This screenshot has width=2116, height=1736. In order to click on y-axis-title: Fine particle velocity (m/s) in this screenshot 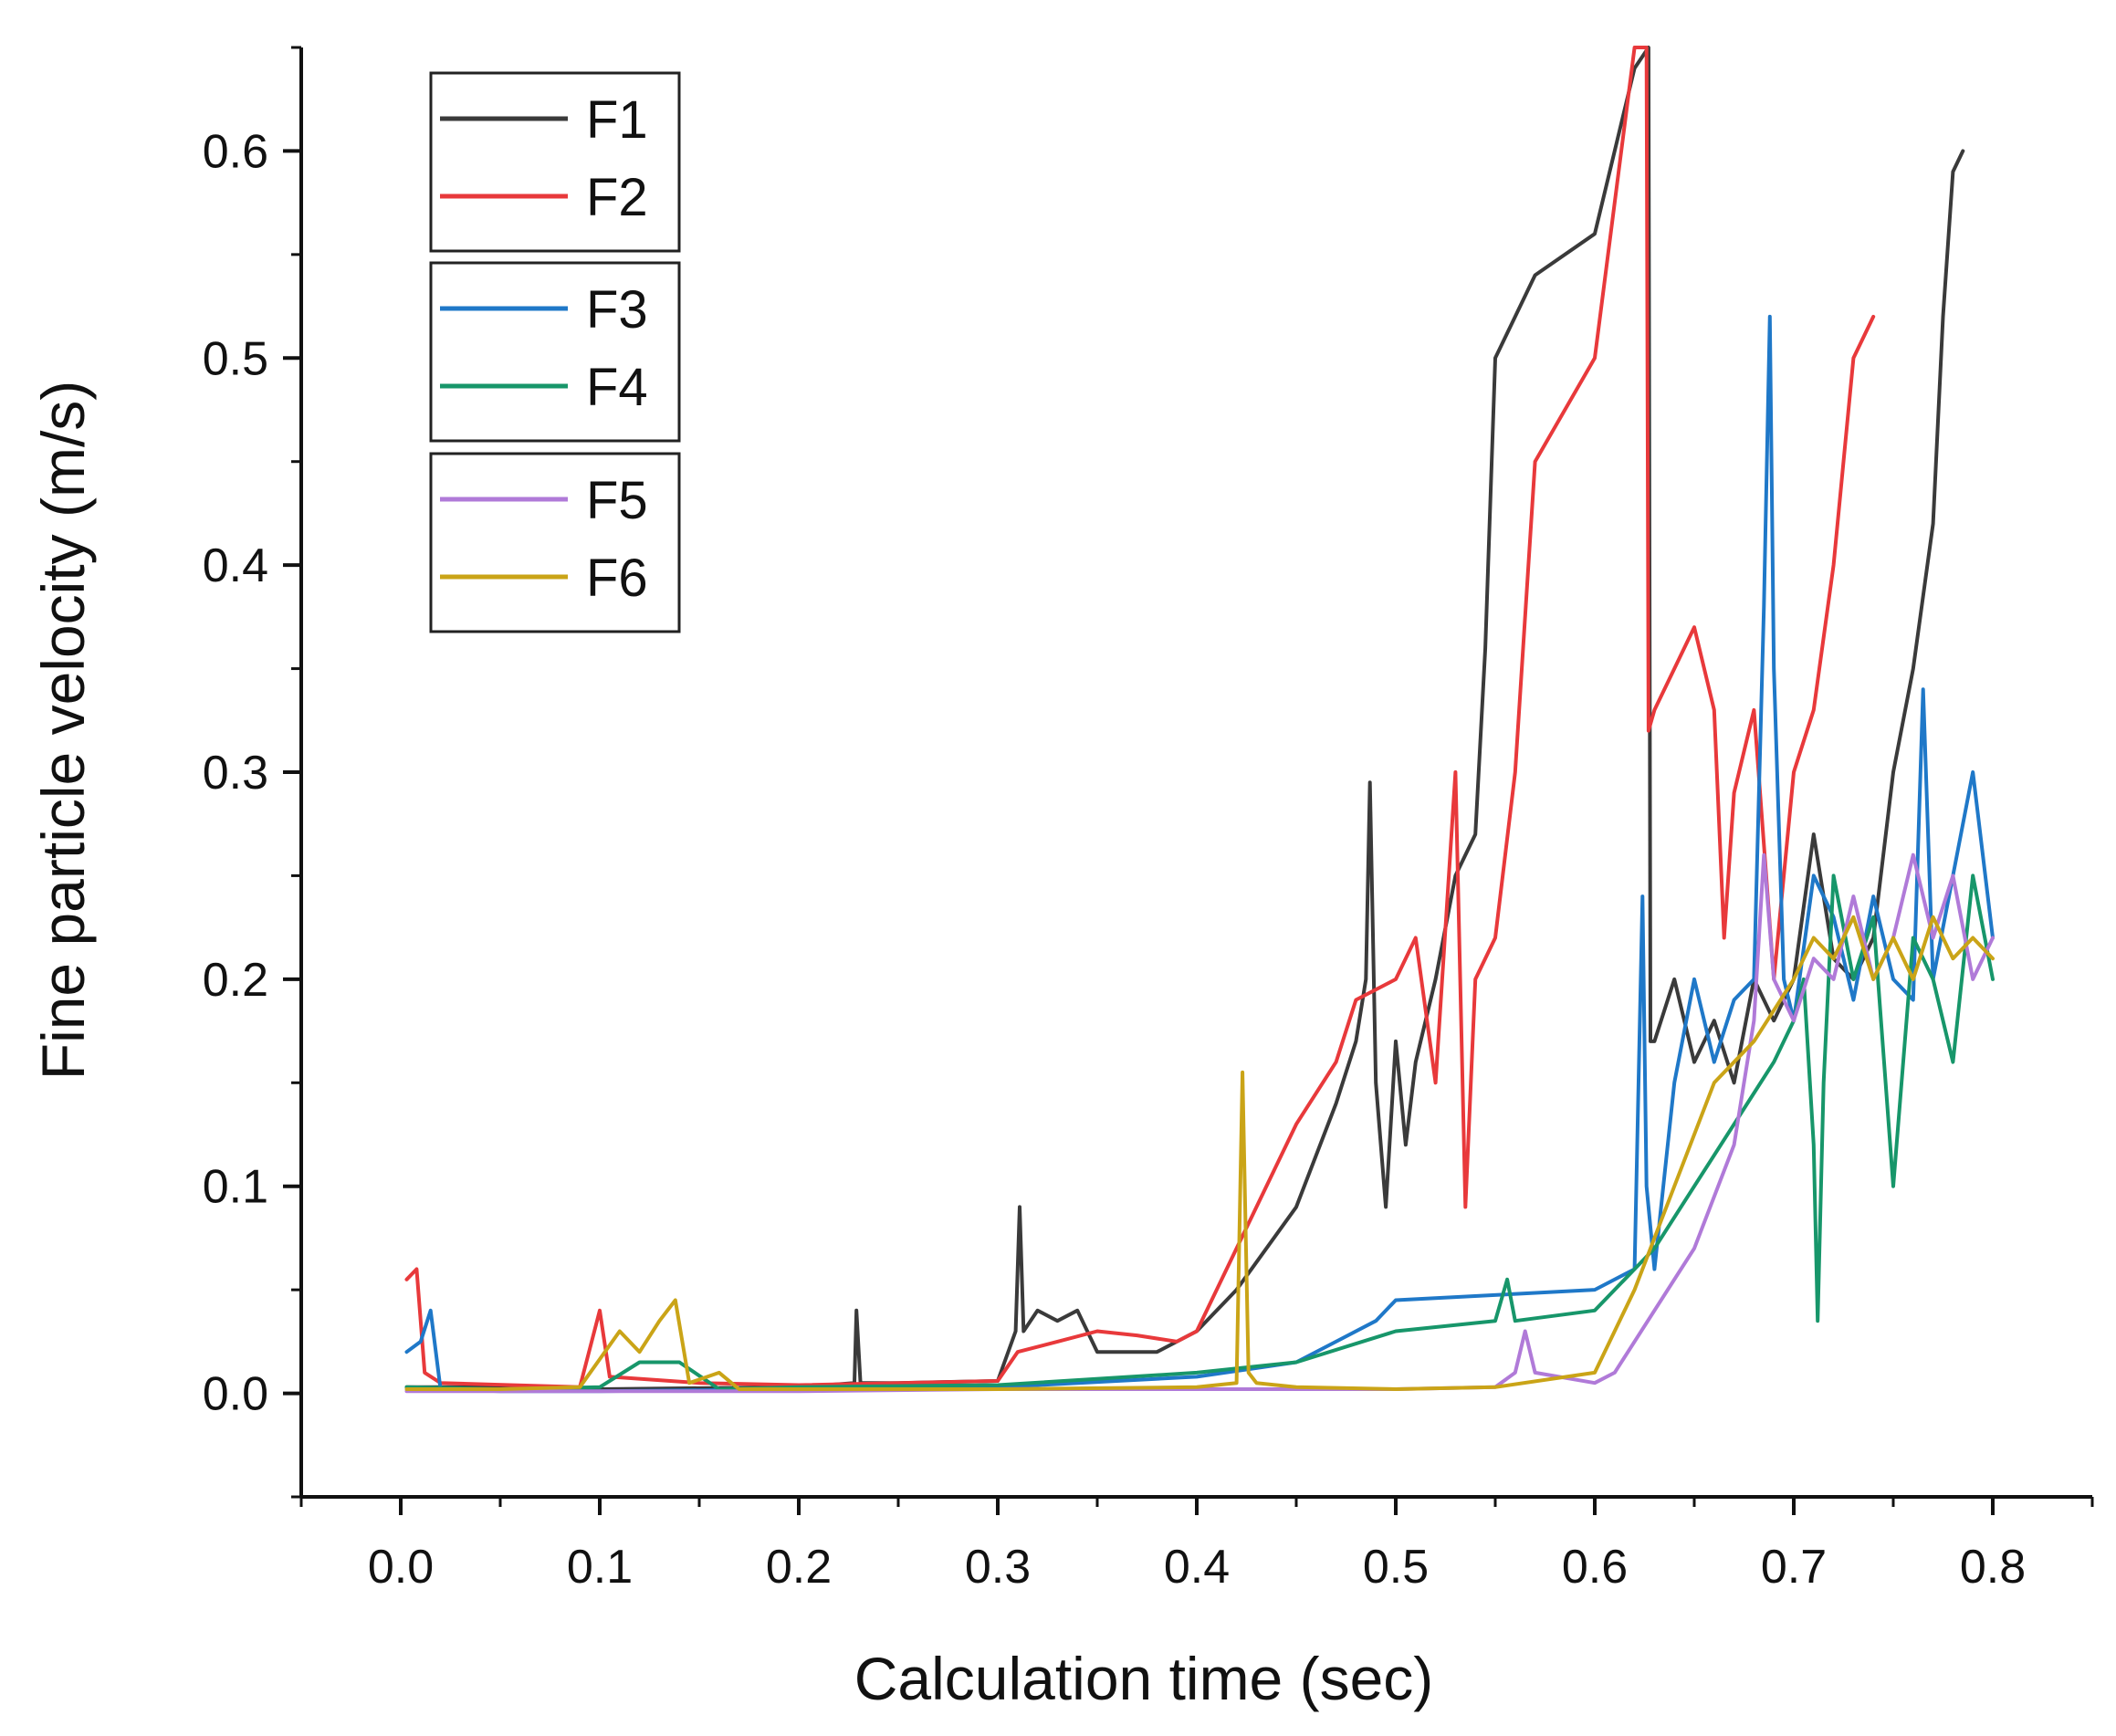, I will do `click(63, 731)`.